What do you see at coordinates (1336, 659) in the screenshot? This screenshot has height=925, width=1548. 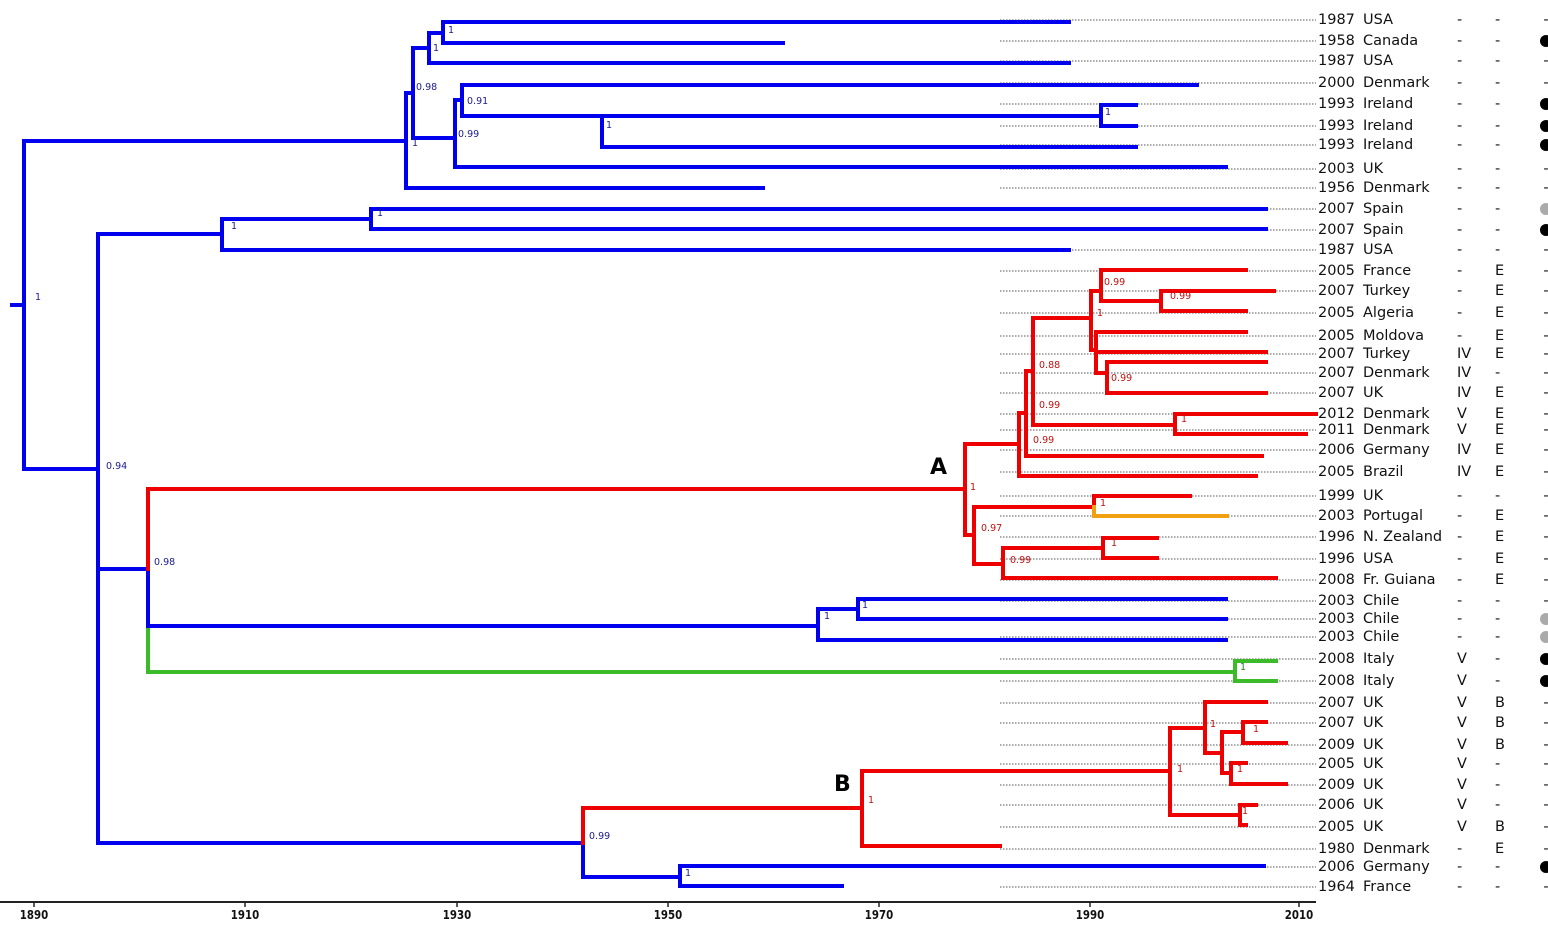 I see `tip-year: 2008` at bounding box center [1336, 659].